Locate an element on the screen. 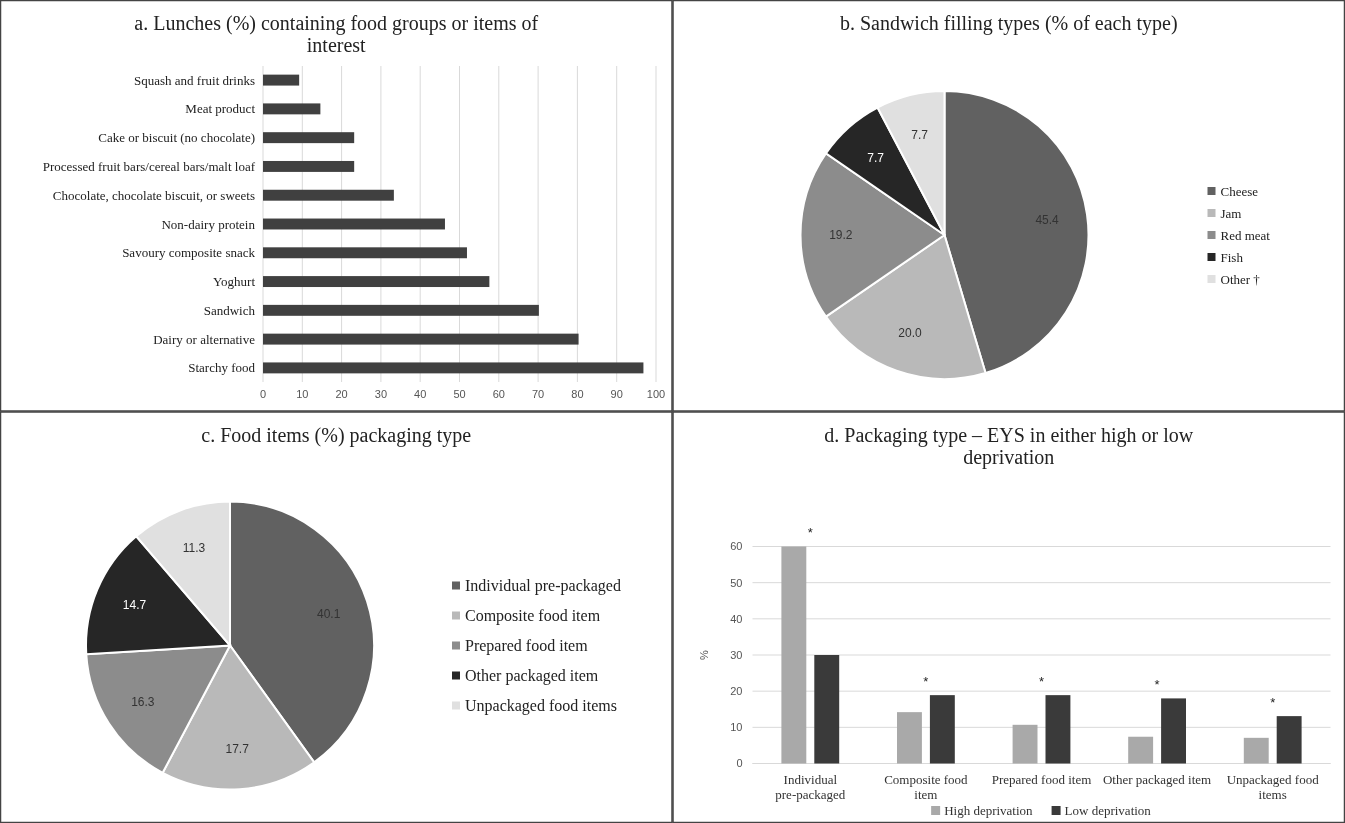  chart-title: b. Sandwich filling types (% of each type) is located at coordinates (1008, 23).